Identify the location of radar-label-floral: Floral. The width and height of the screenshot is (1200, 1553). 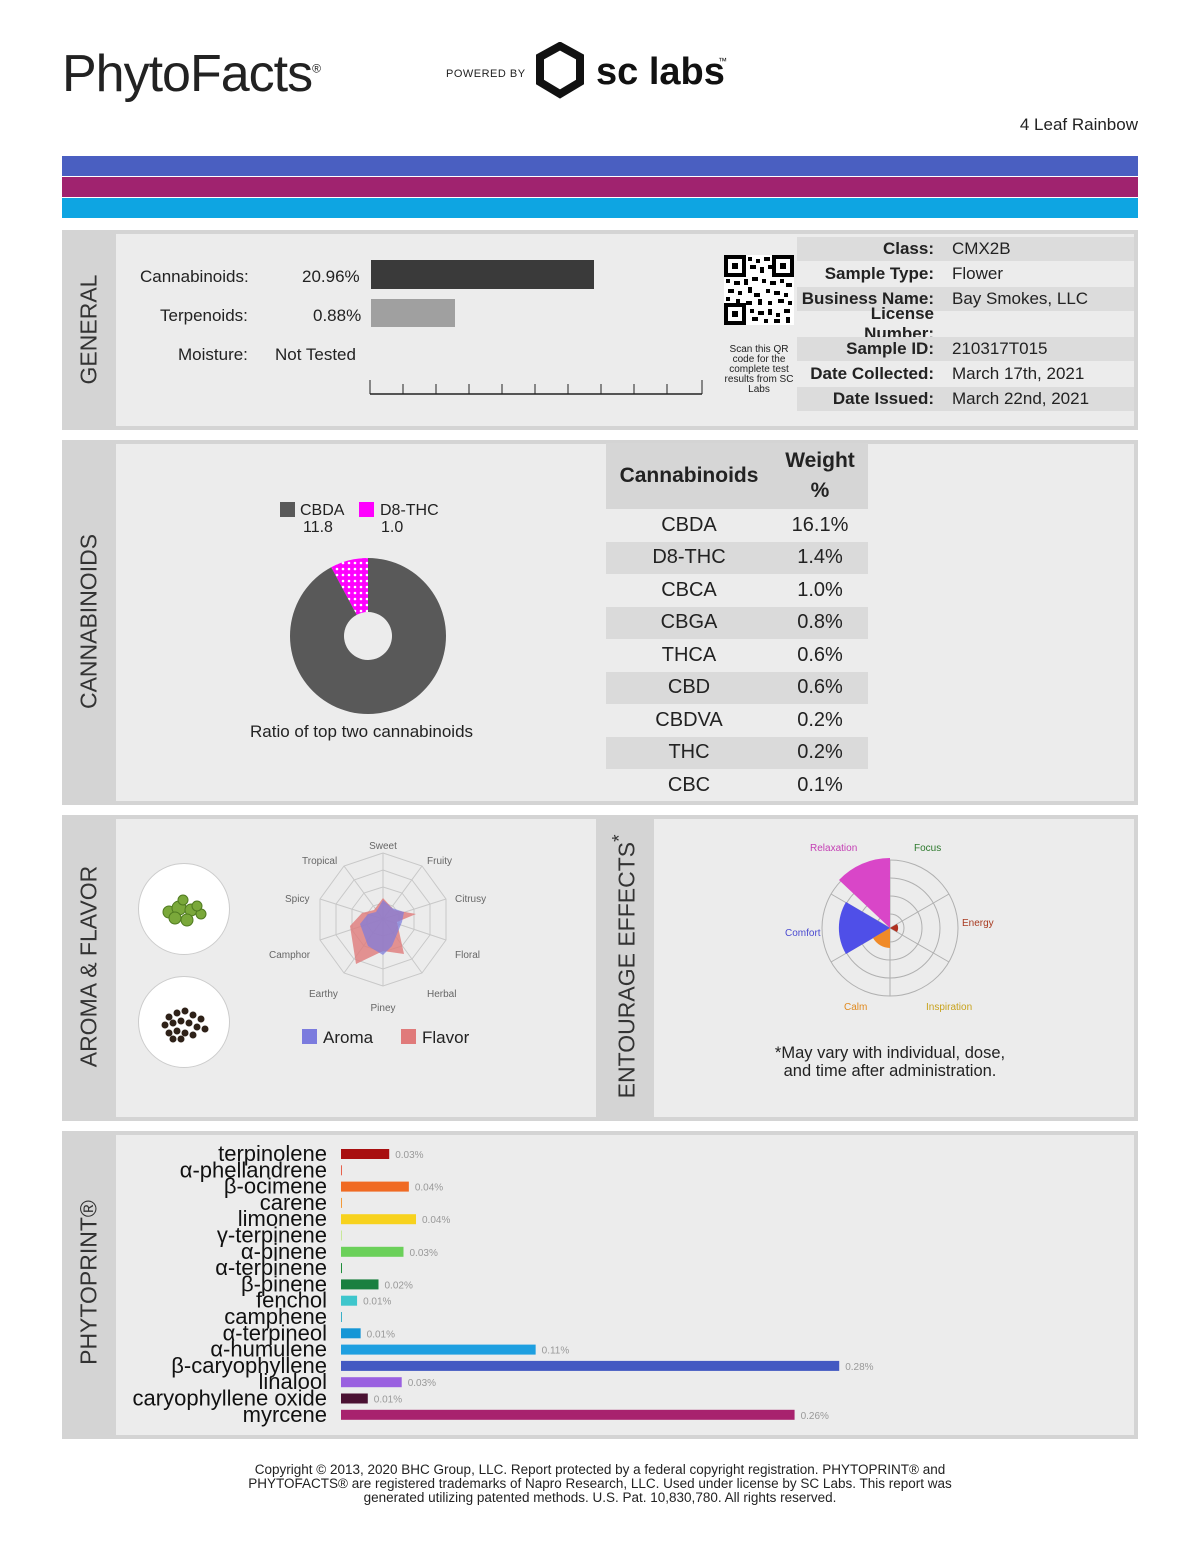
(467, 955).